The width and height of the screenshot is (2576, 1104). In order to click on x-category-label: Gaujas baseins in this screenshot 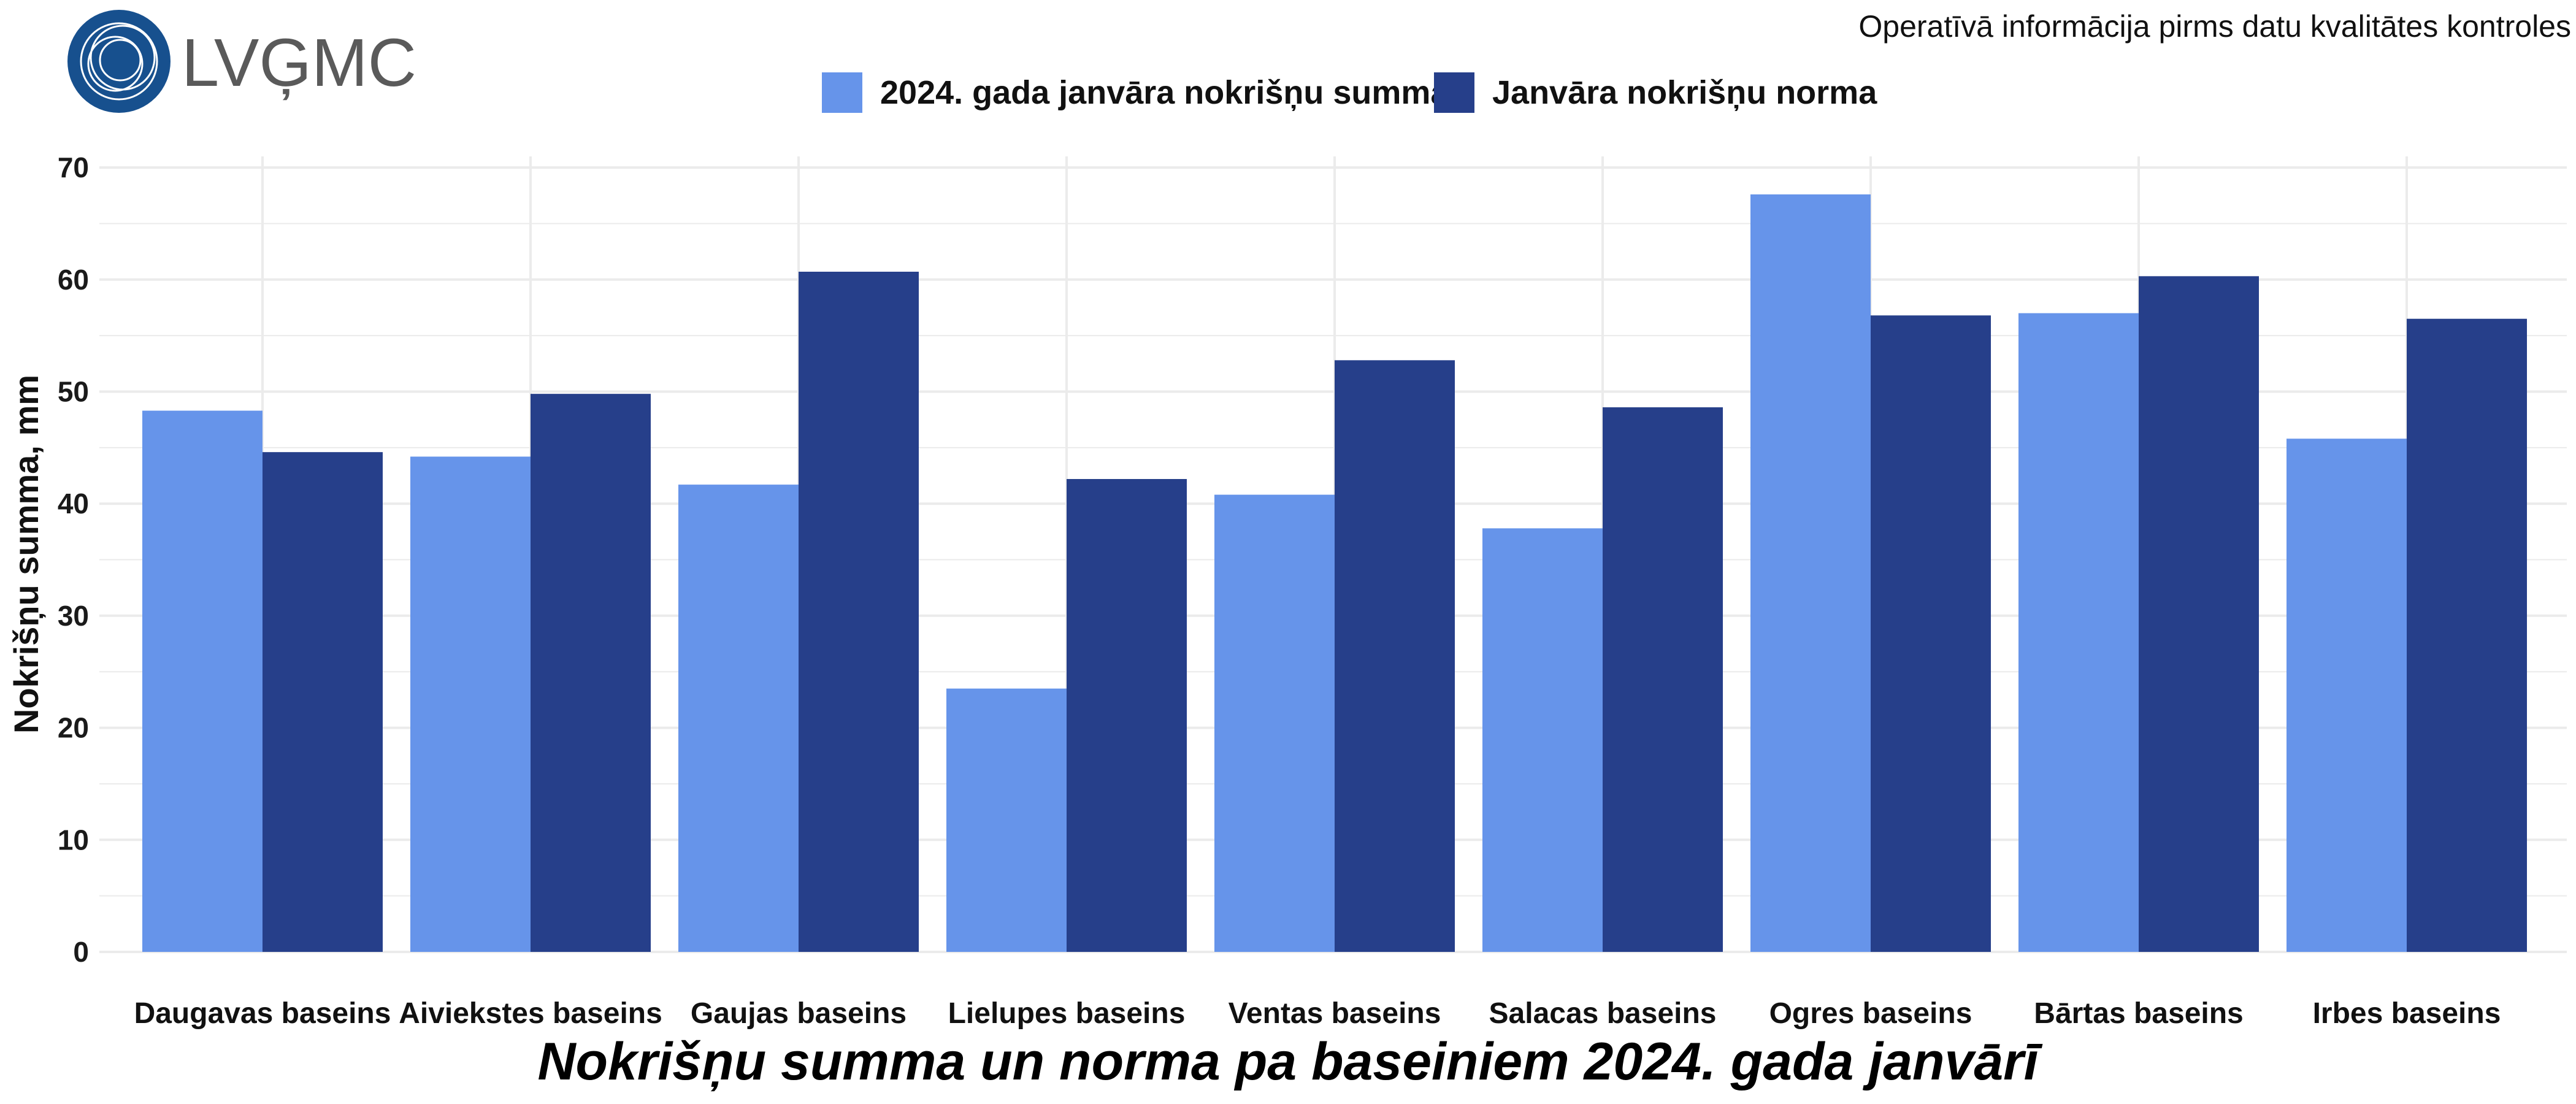, I will do `click(799, 1013)`.